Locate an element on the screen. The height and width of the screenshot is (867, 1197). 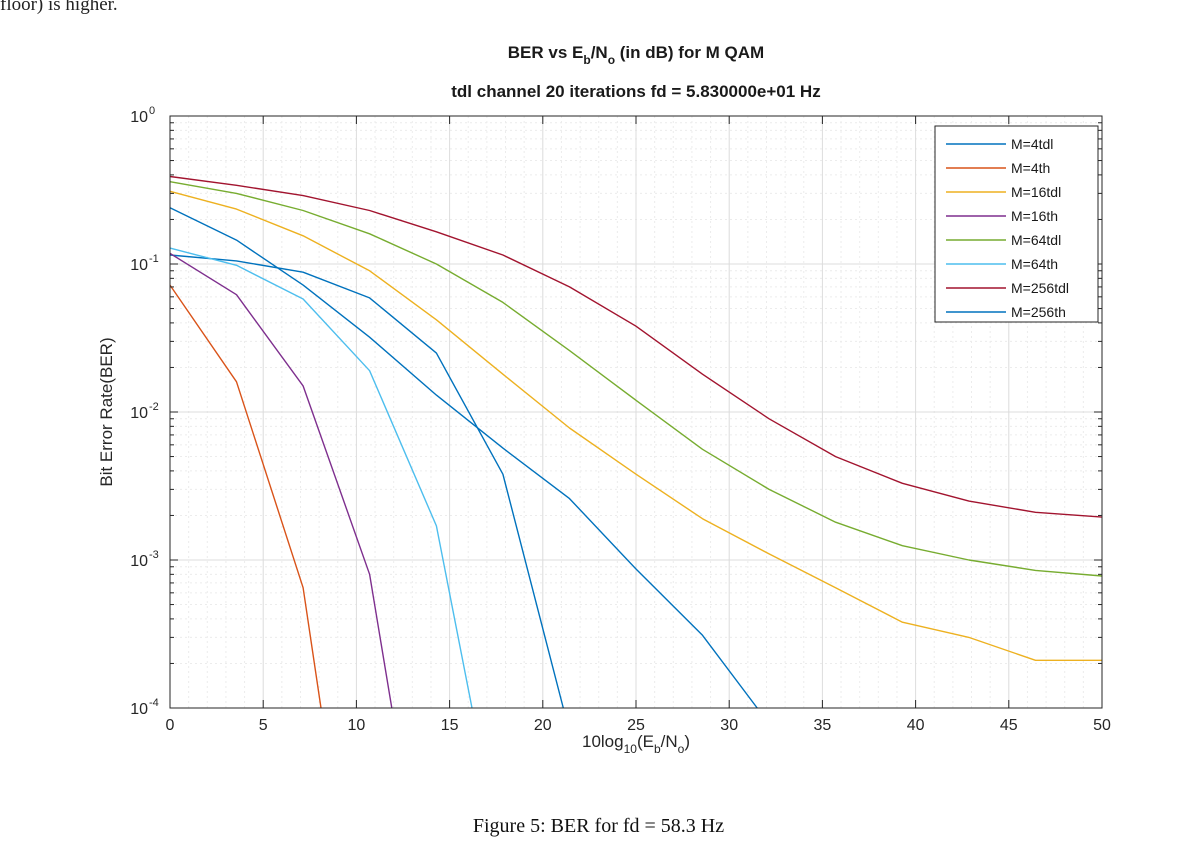
x-tick-label: 0 is located at coordinates (170, 725).